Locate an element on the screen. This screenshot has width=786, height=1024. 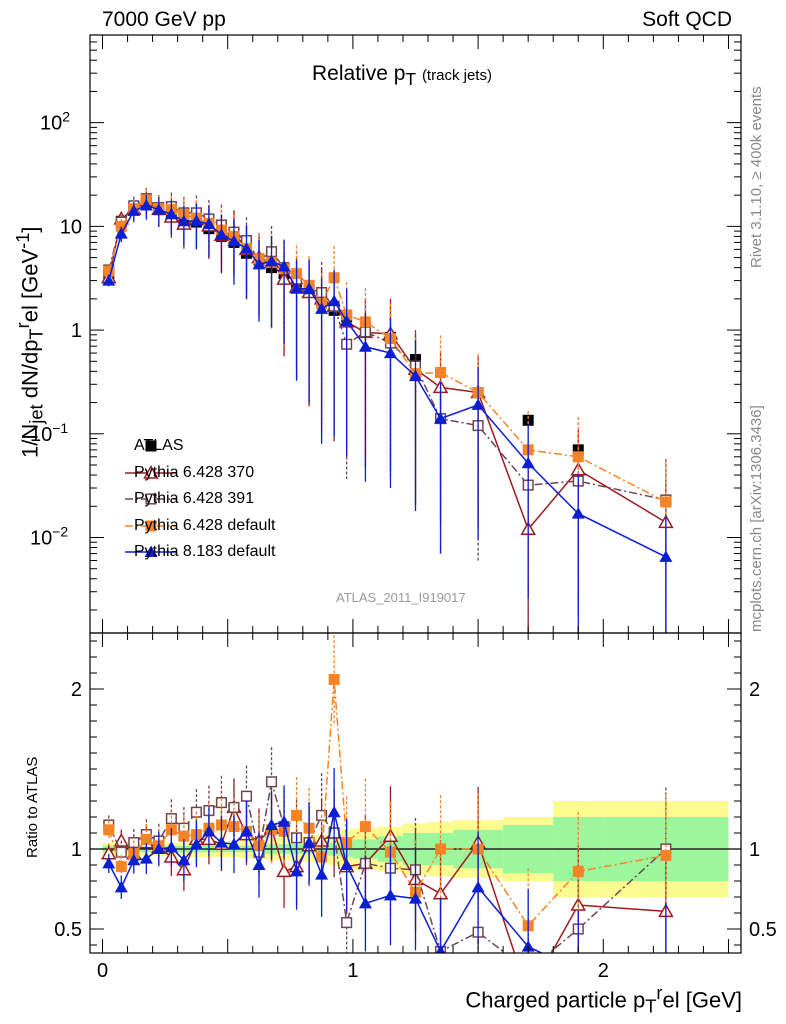
y-tick-label: 10⁻² is located at coordinates (49, 536).